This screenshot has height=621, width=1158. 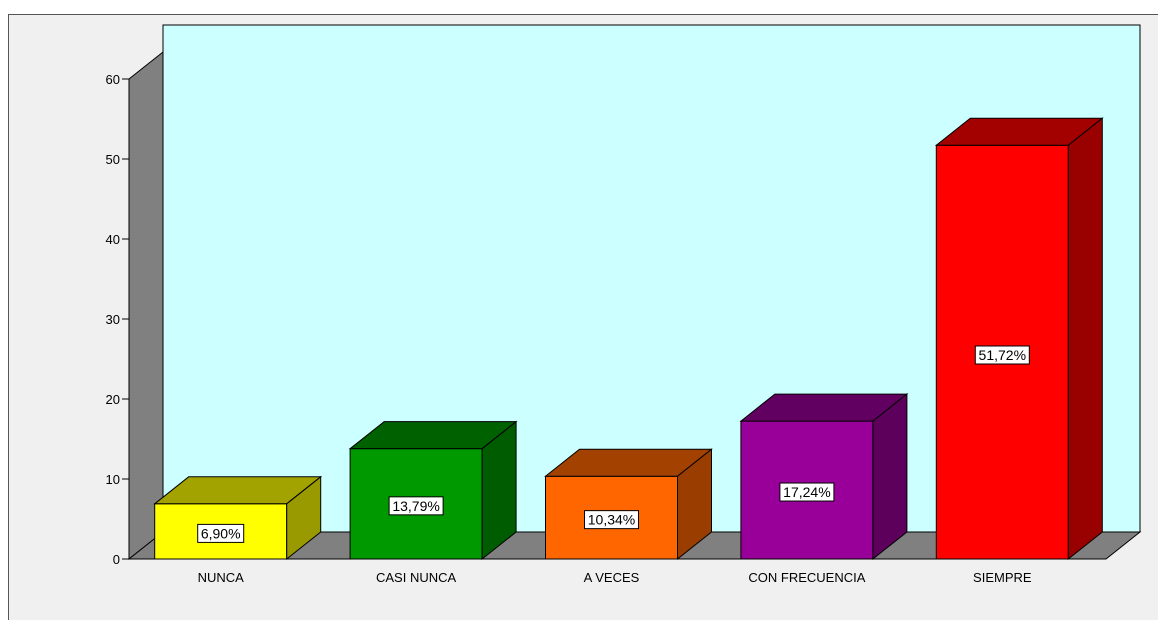 What do you see at coordinates (1002, 577) in the screenshot?
I see `x-category-label: SIEMPRE` at bounding box center [1002, 577].